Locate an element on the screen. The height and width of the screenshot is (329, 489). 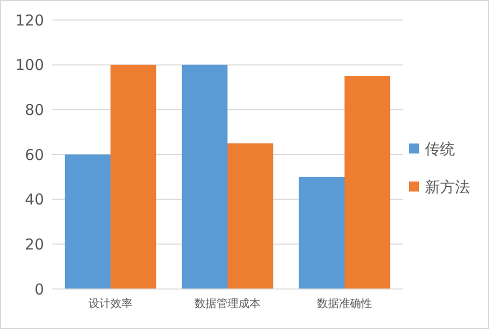
legend-label: 新方法 is located at coordinates (447, 187).